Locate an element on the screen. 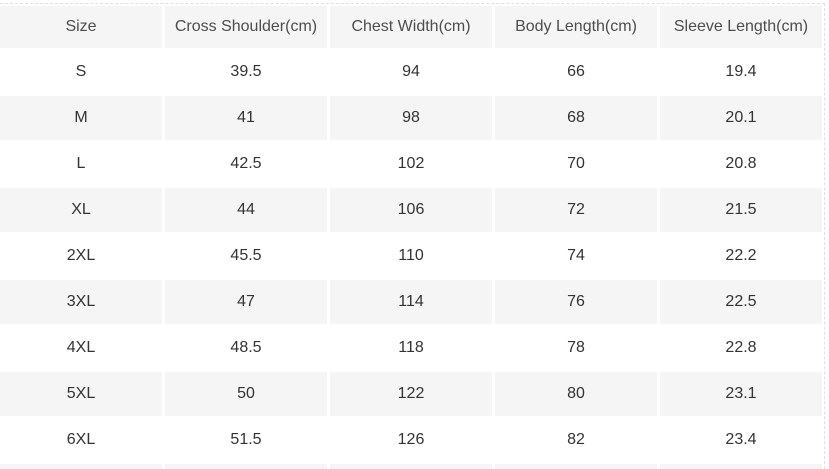 This screenshot has height=469, width=829. cell-cross-shoulder: 51.5 is located at coordinates (246, 440).